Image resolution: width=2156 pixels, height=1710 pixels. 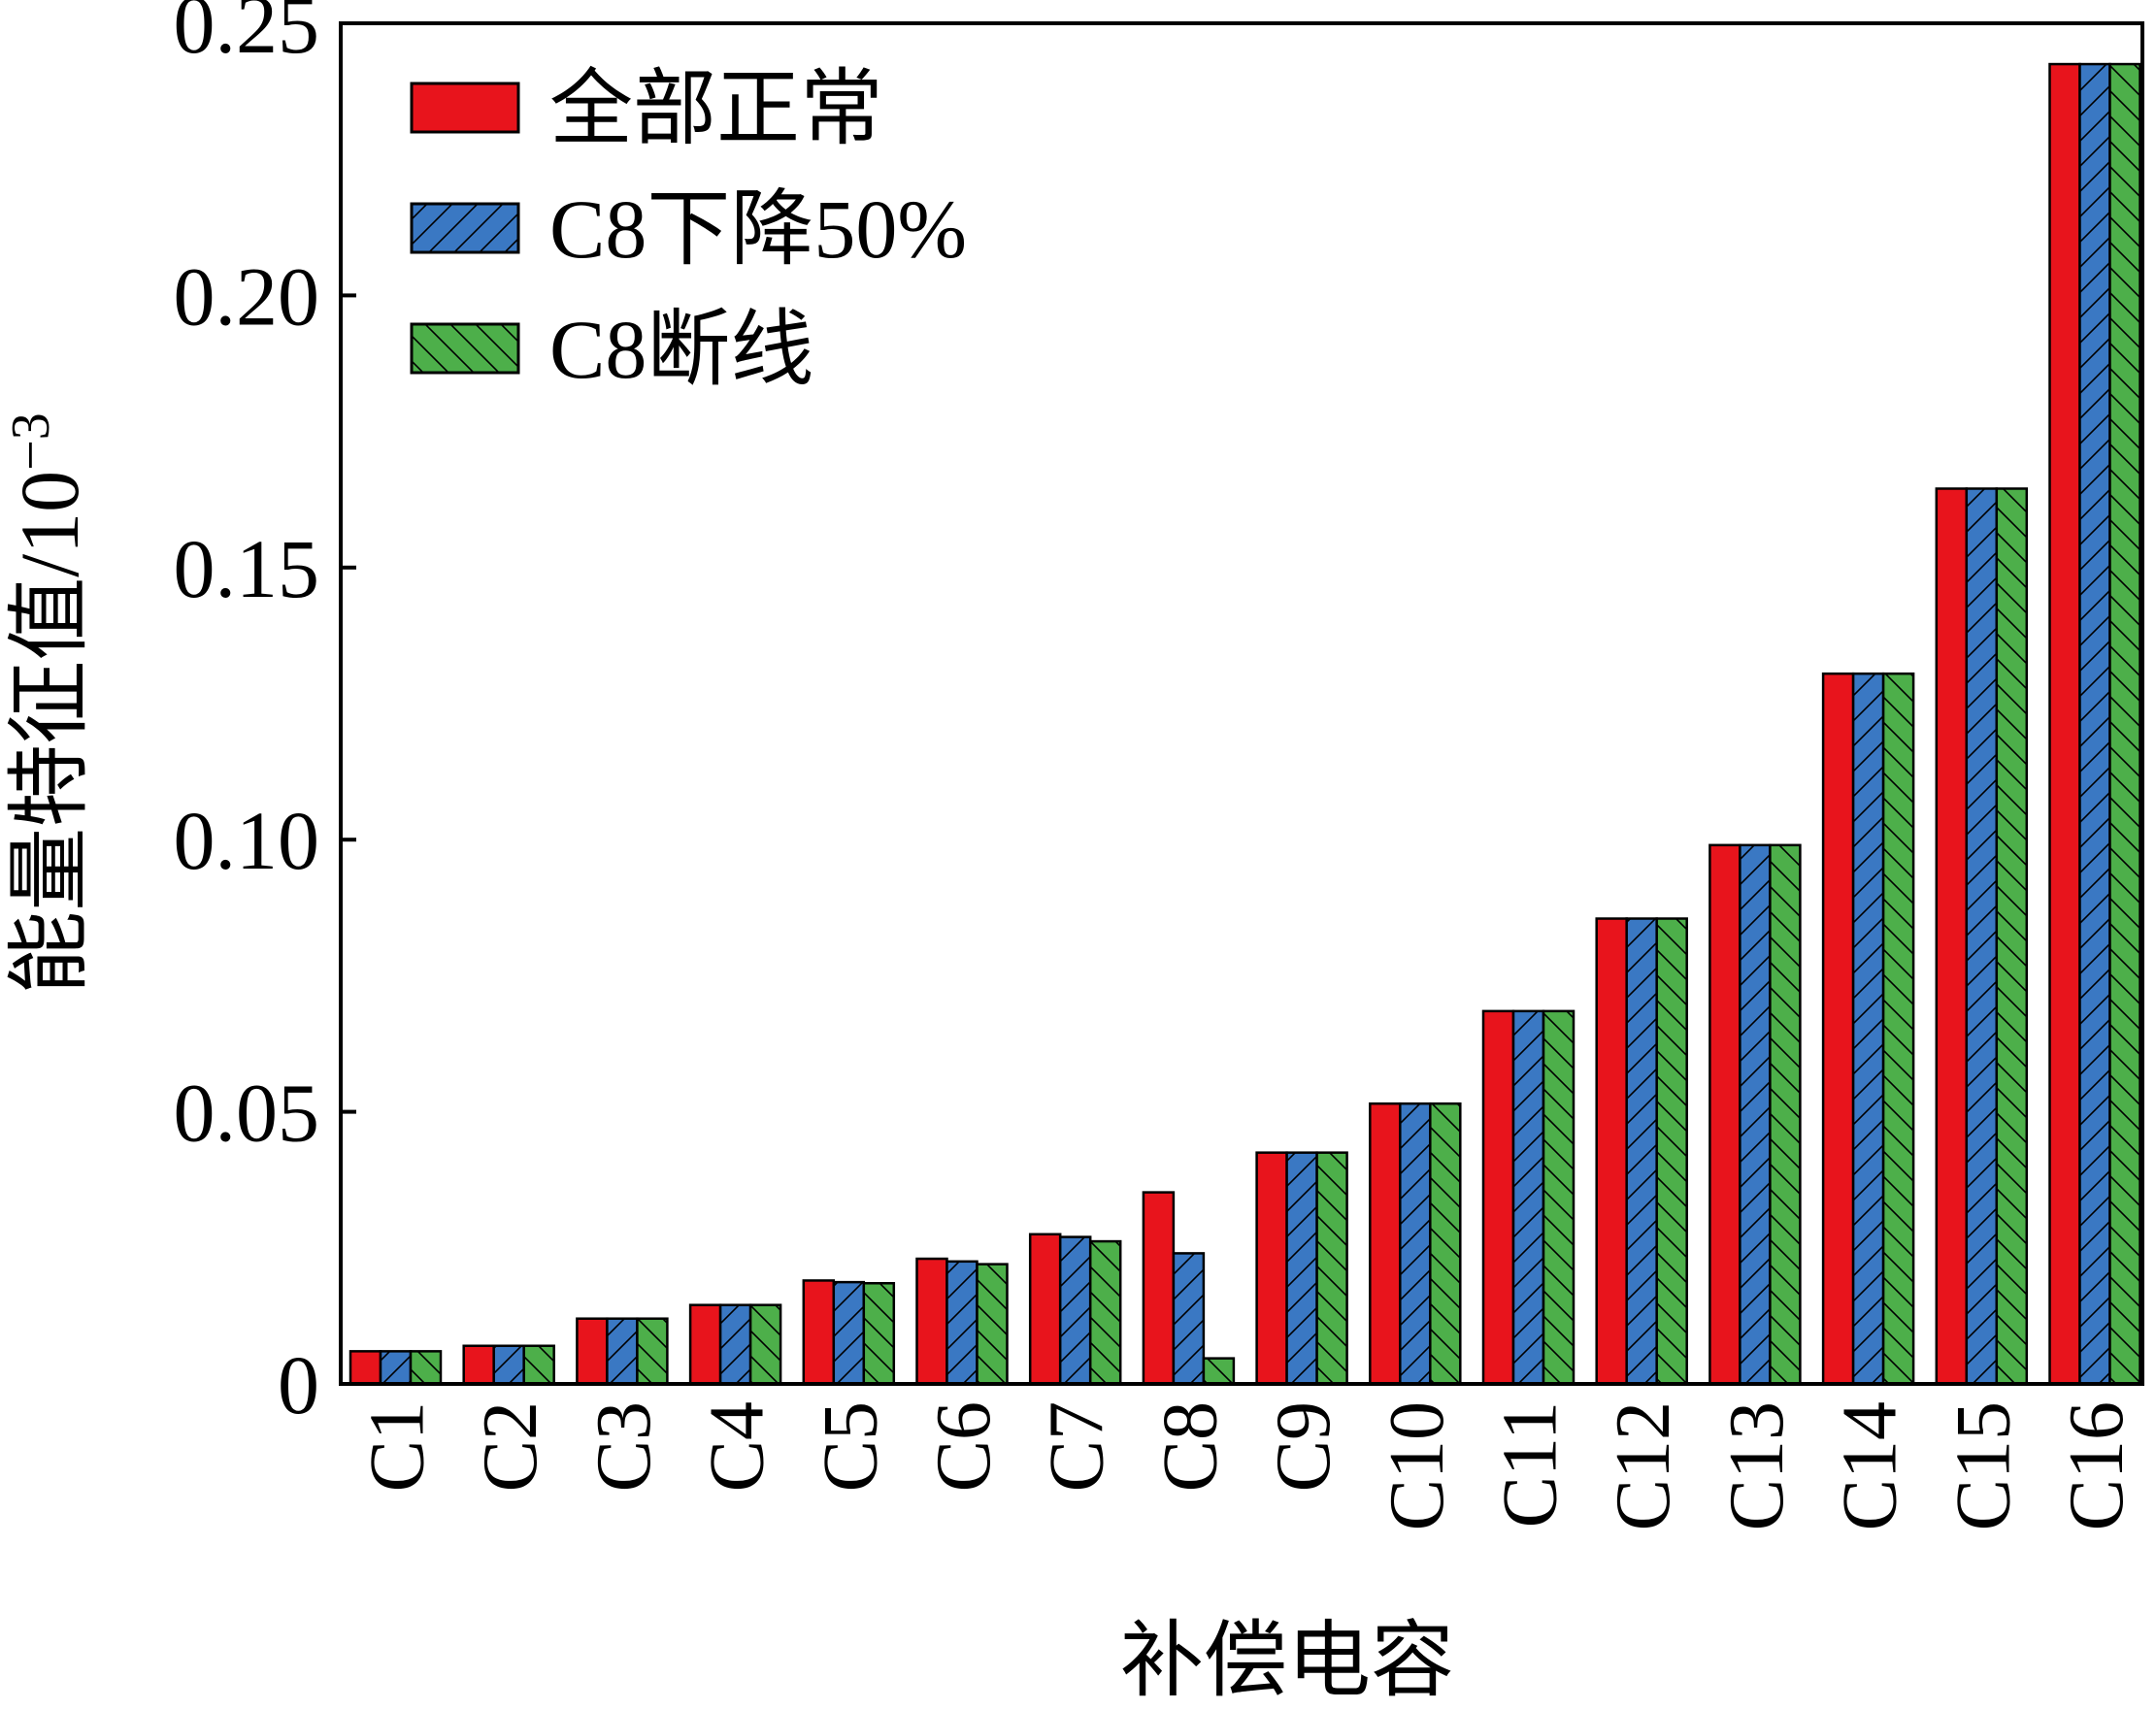 I want to click on y-tick-label: 0.10, so click(x=247, y=840).